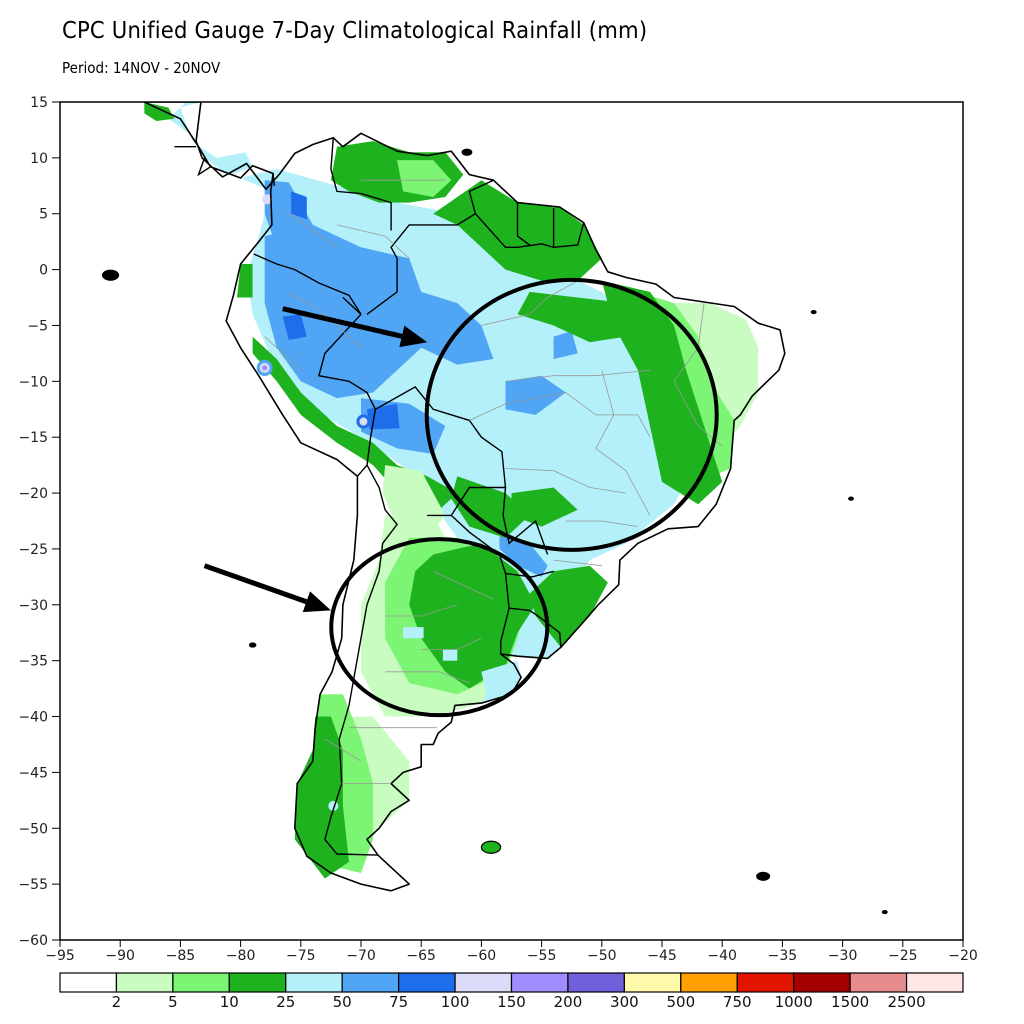 This screenshot has height=1024, width=1024. What do you see at coordinates (602, 956) in the screenshot?
I see `x-tick-label: −50` at bounding box center [602, 956].